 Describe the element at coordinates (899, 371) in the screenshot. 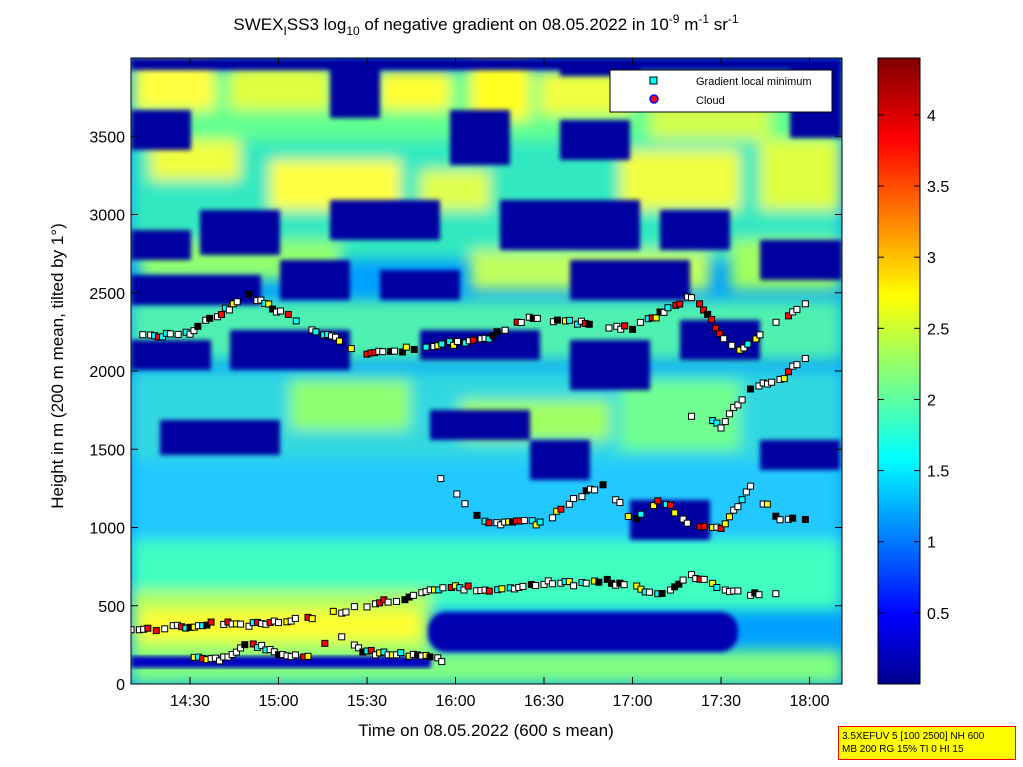

I see `colorbar` at that location.